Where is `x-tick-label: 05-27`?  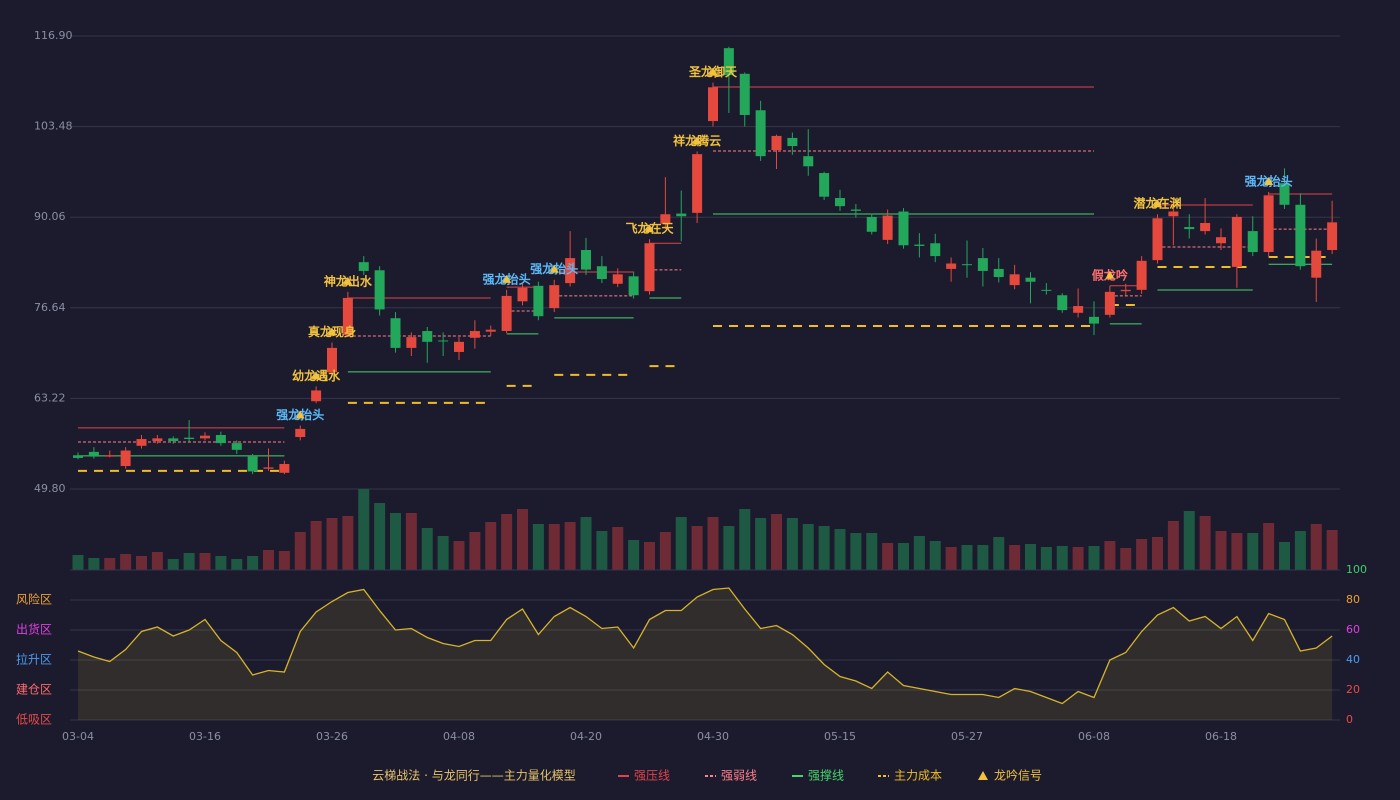
x-tick-label: 05-27 is located at coordinates (967, 736).